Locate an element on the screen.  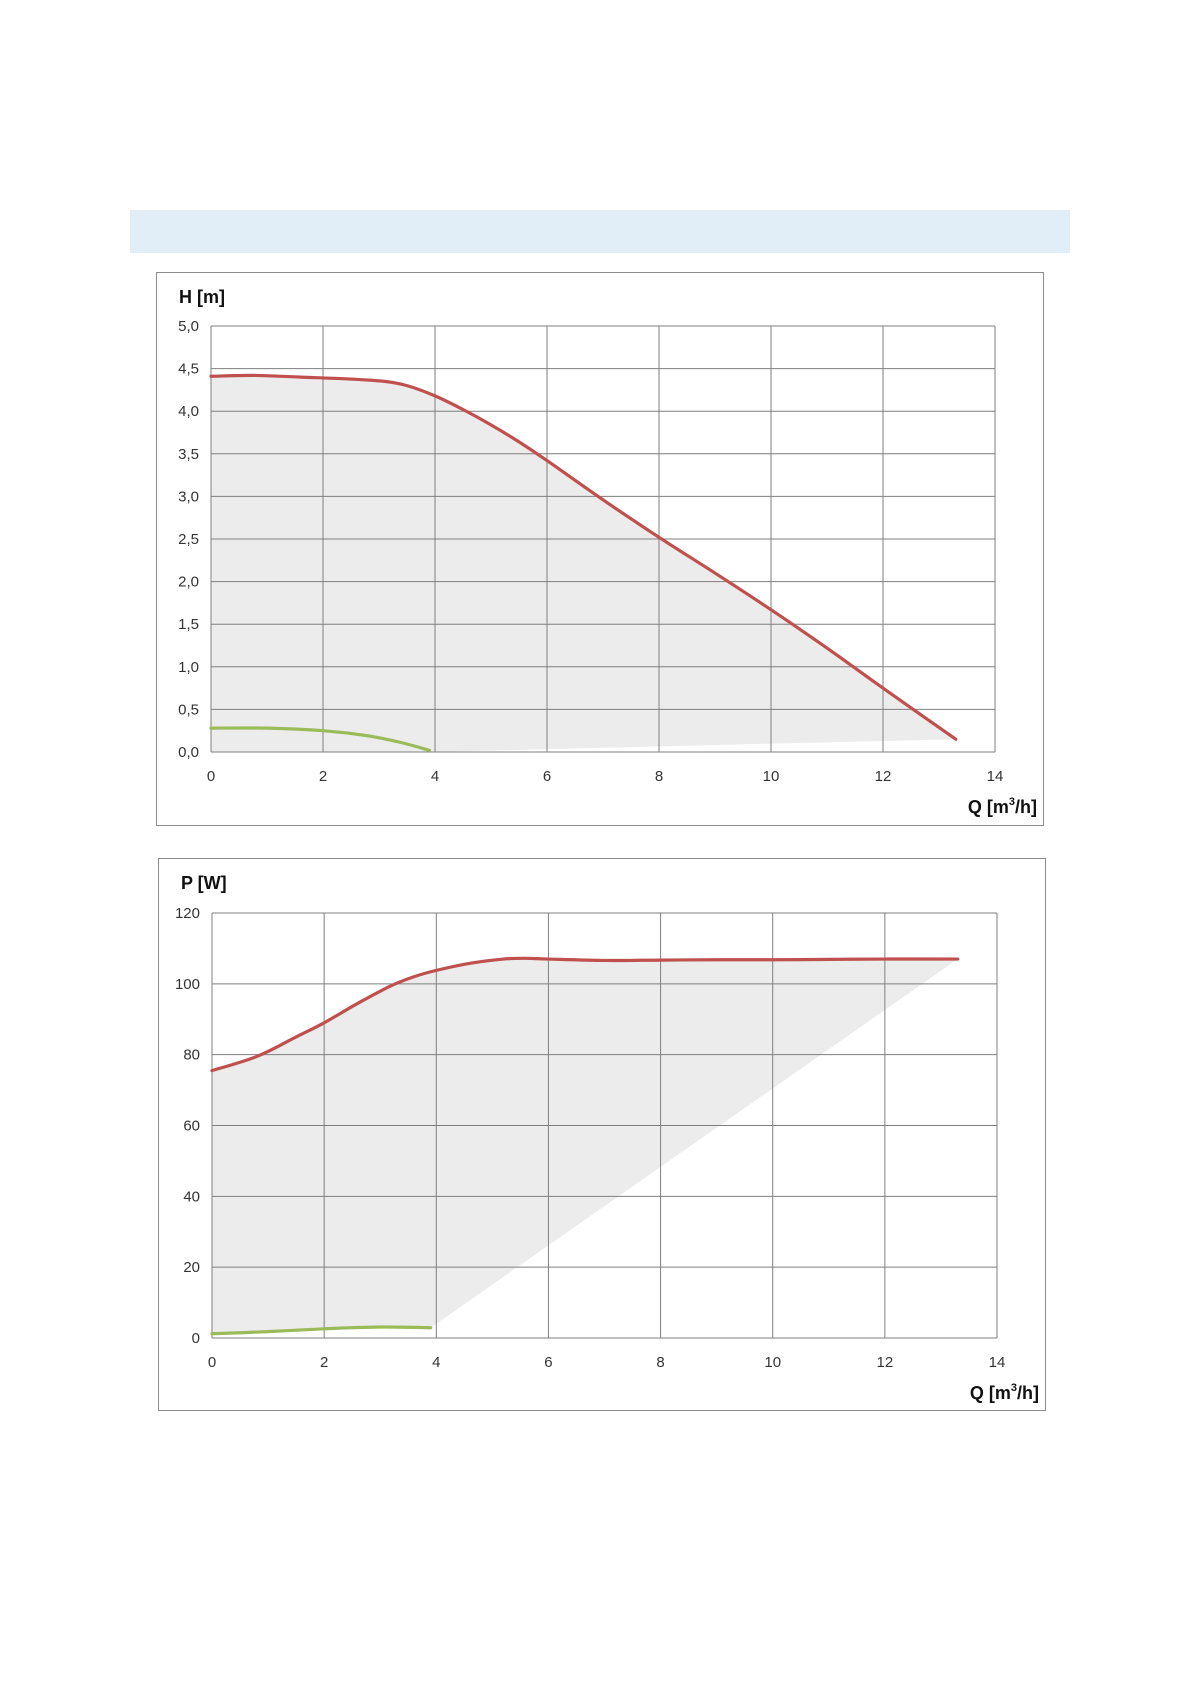
power-y-tick-label: 40 is located at coordinates (191, 1196).